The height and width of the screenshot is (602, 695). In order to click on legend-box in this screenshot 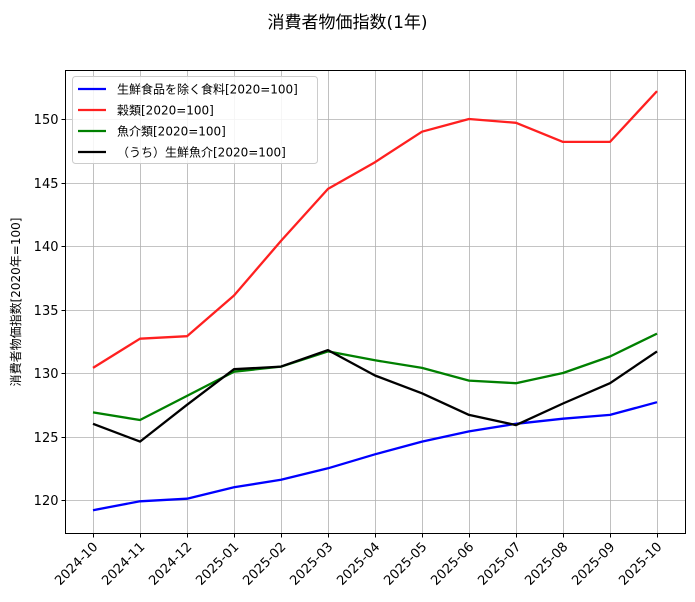, I will do `click(195, 120)`.